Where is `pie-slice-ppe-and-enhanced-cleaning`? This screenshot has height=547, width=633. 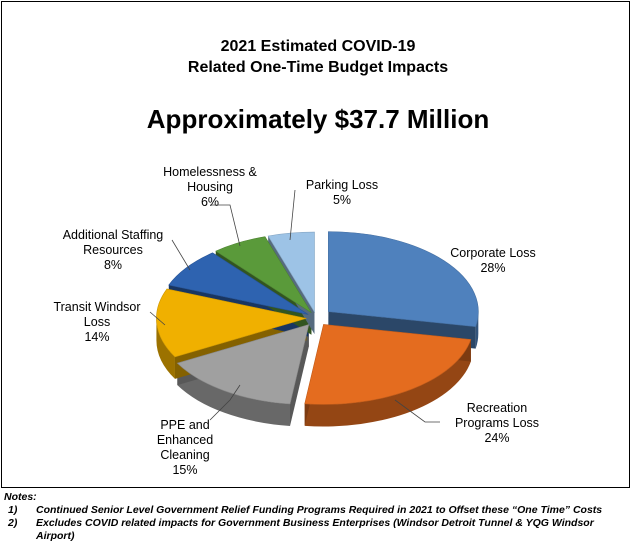 pie-slice-ppe-and-enhanced-cleaning is located at coordinates (243, 364).